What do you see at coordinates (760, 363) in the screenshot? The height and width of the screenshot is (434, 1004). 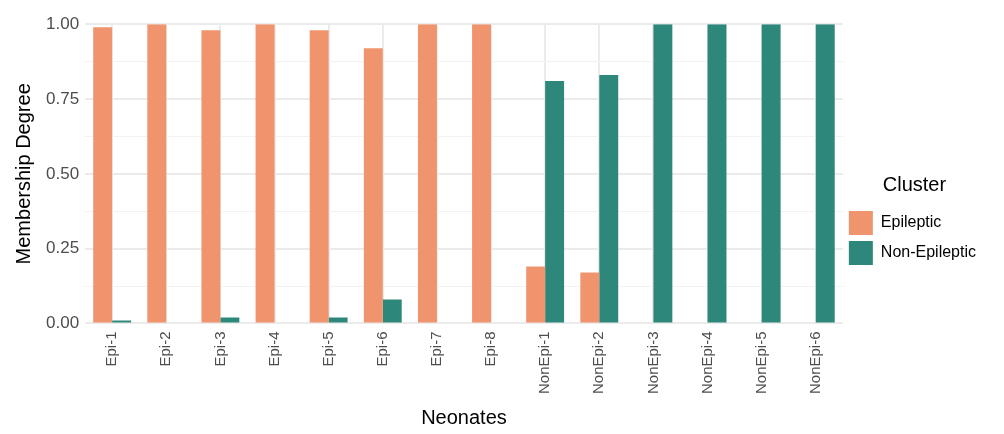 I see `x-tick-label: NonEpi-5` at bounding box center [760, 363].